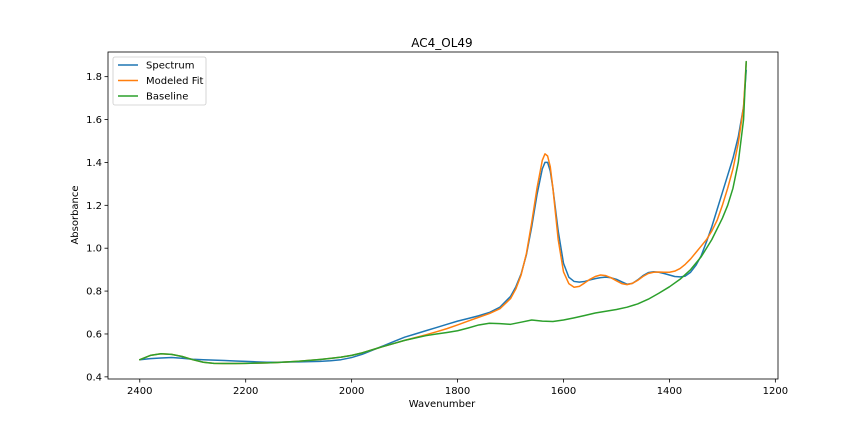 This screenshot has width=864, height=432. Describe the element at coordinates (669, 391) in the screenshot. I see `x-tick-label: 1400` at that location.